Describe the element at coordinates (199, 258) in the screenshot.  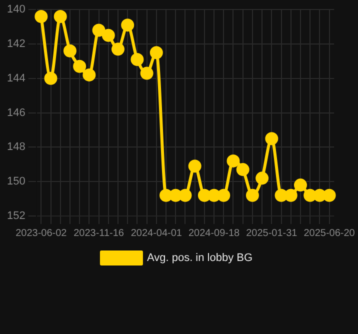
I see `legend-label: Avg. pos. in lobby BG` at that location.